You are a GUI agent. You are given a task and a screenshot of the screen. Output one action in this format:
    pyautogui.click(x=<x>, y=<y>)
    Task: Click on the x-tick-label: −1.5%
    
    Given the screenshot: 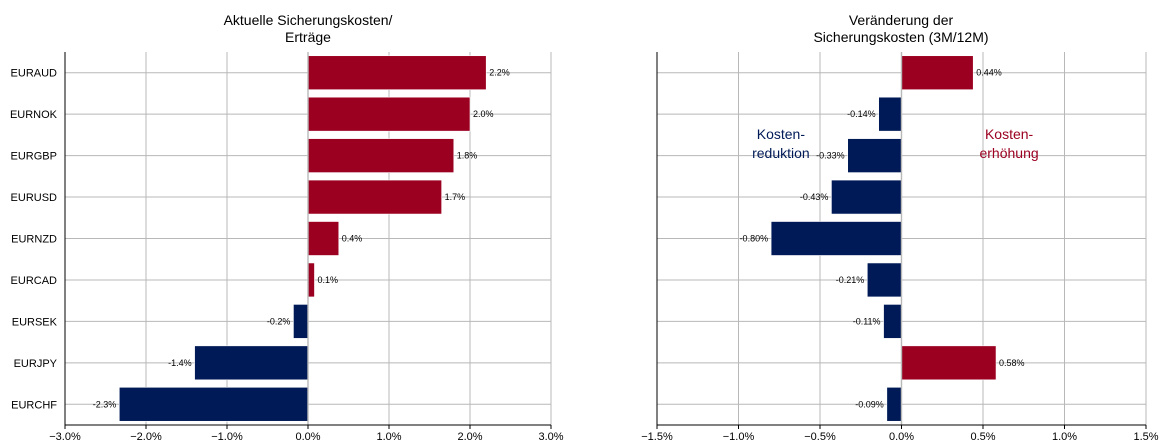 What is the action you would take?
    pyautogui.click(x=657, y=437)
    